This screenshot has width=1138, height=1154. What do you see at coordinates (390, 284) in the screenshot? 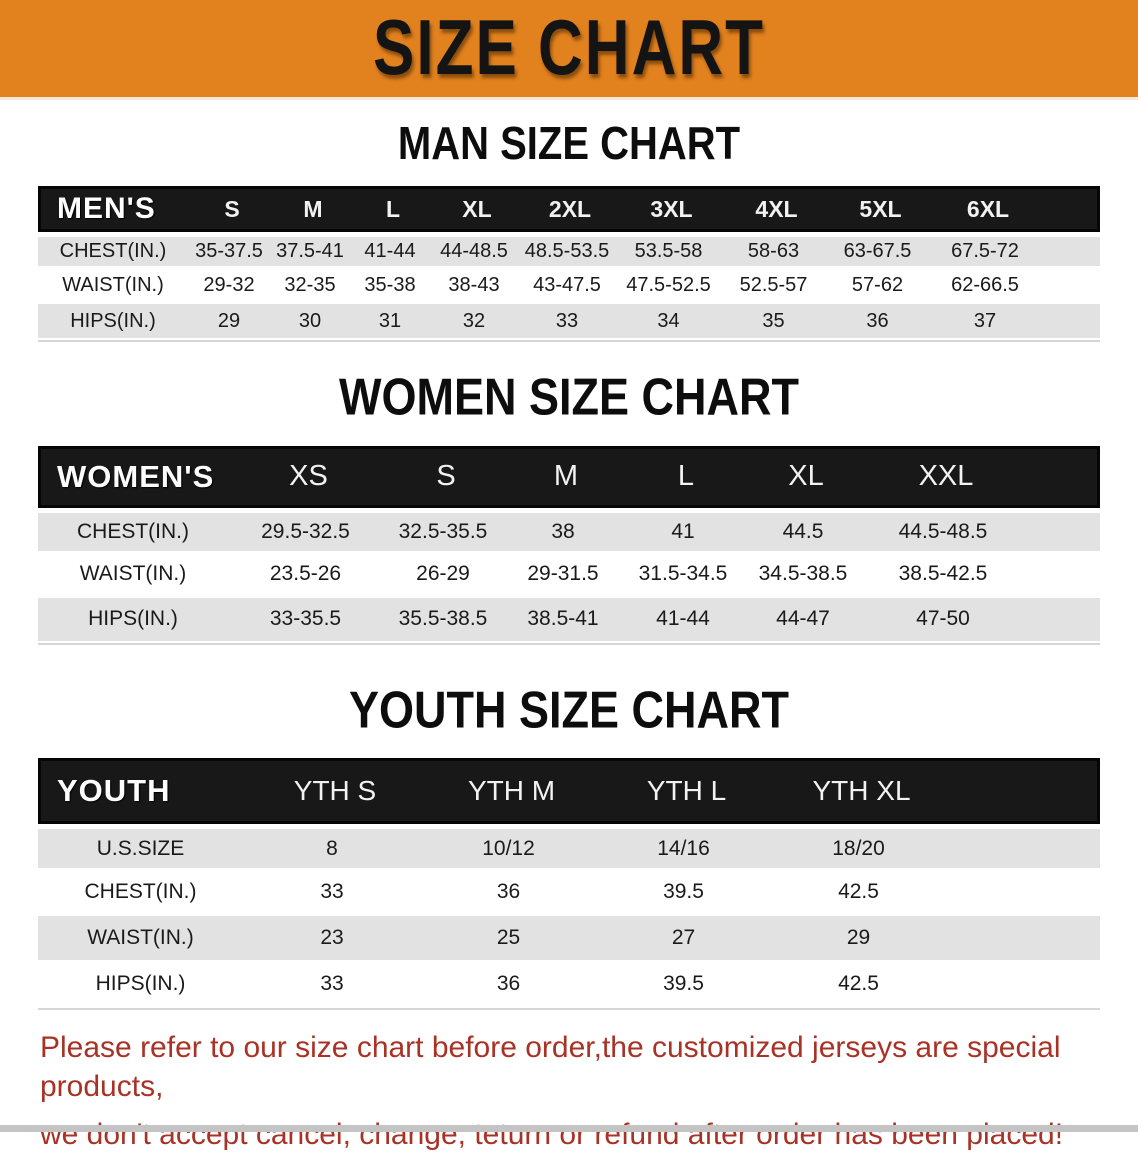
I see `size-cell: 35-38` at bounding box center [390, 284].